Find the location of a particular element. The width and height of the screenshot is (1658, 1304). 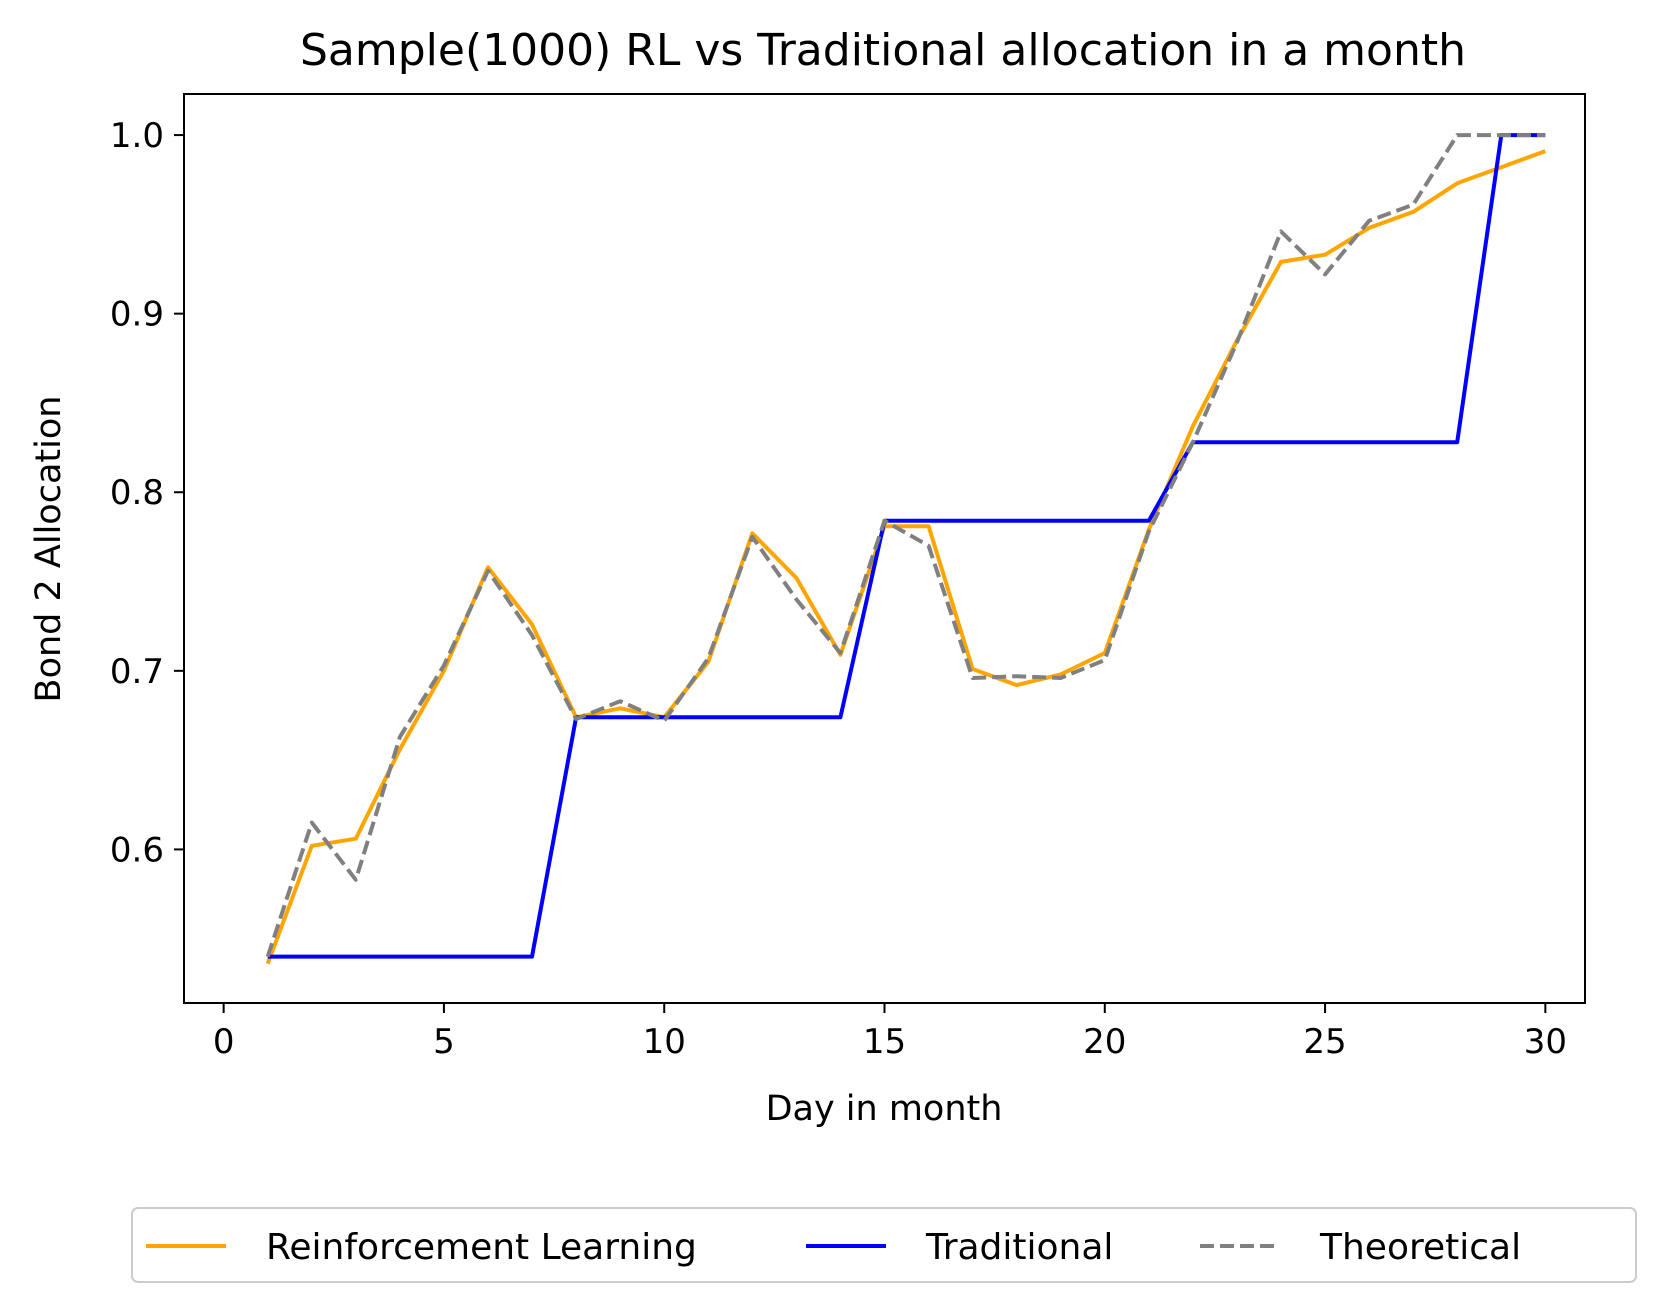

legend-label: Theoretical is located at coordinates (1420, 1247).